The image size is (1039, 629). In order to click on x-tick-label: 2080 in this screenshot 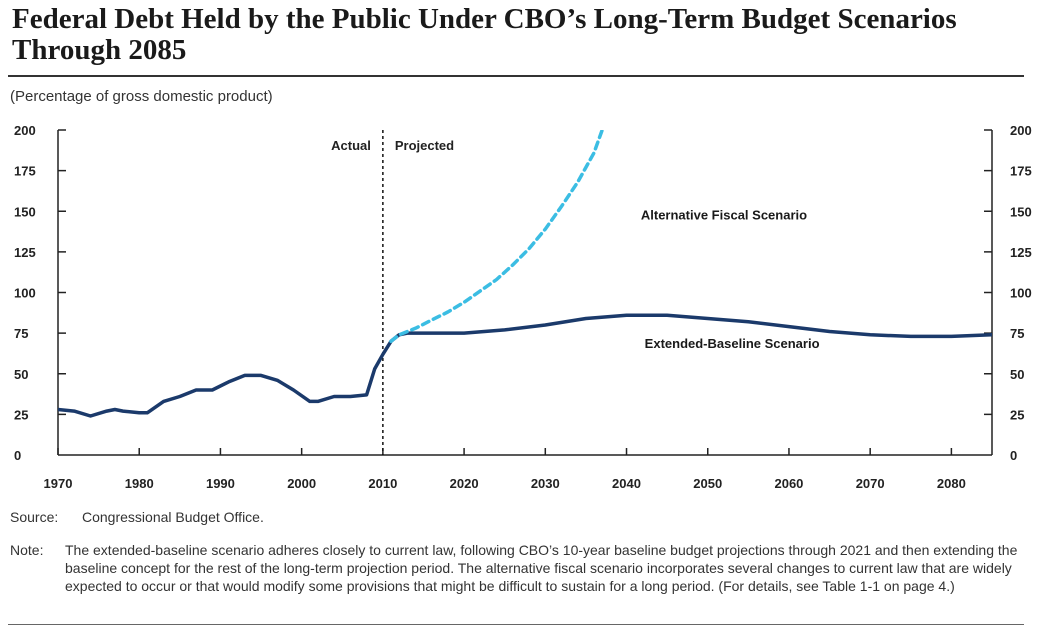, I will do `click(951, 483)`.